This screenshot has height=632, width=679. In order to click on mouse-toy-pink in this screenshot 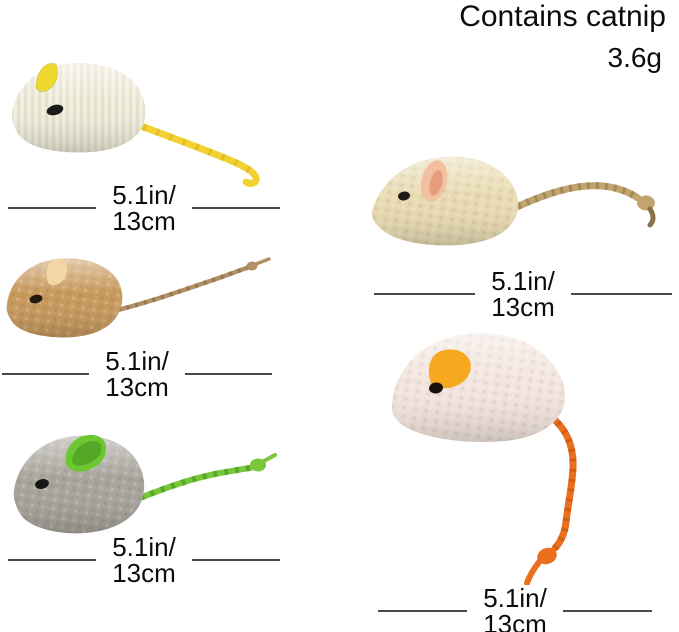, I will do `click(484, 459)`.